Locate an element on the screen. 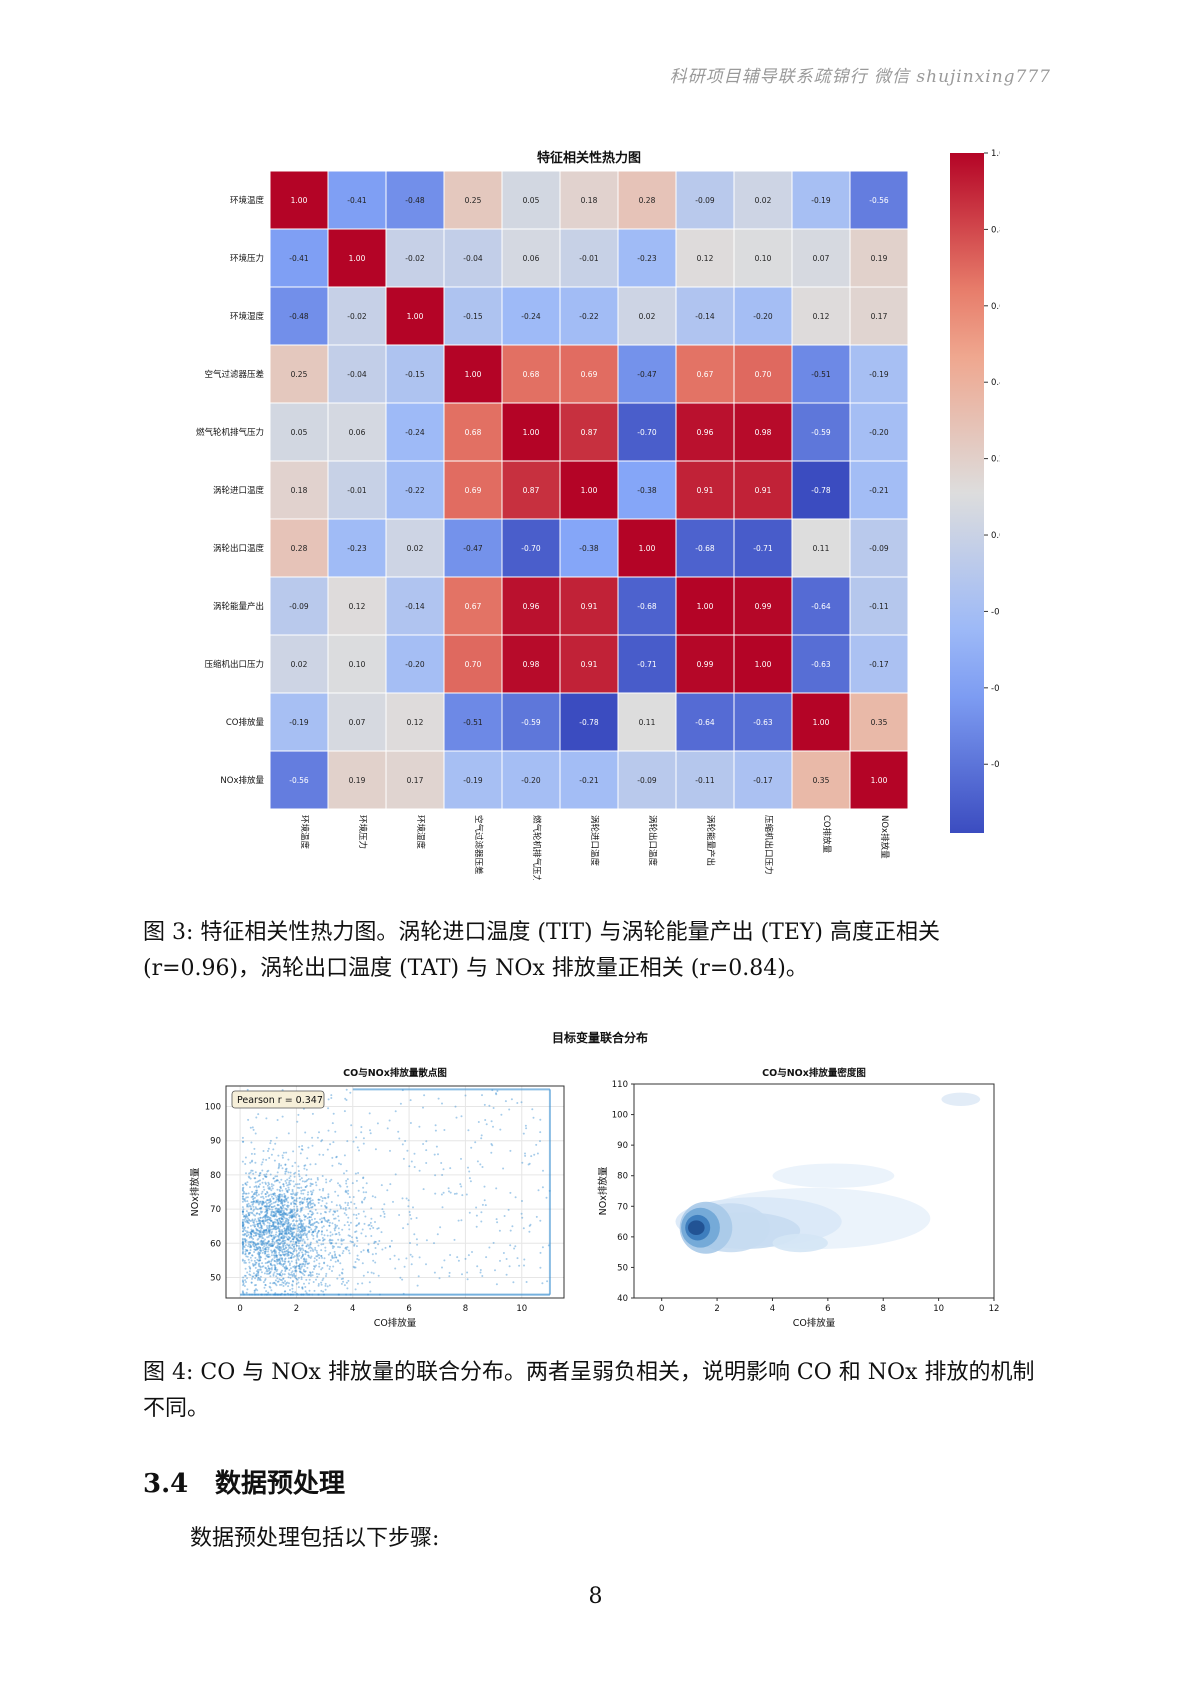  heatmap-row-label: CO排放量 is located at coordinates (245, 722).